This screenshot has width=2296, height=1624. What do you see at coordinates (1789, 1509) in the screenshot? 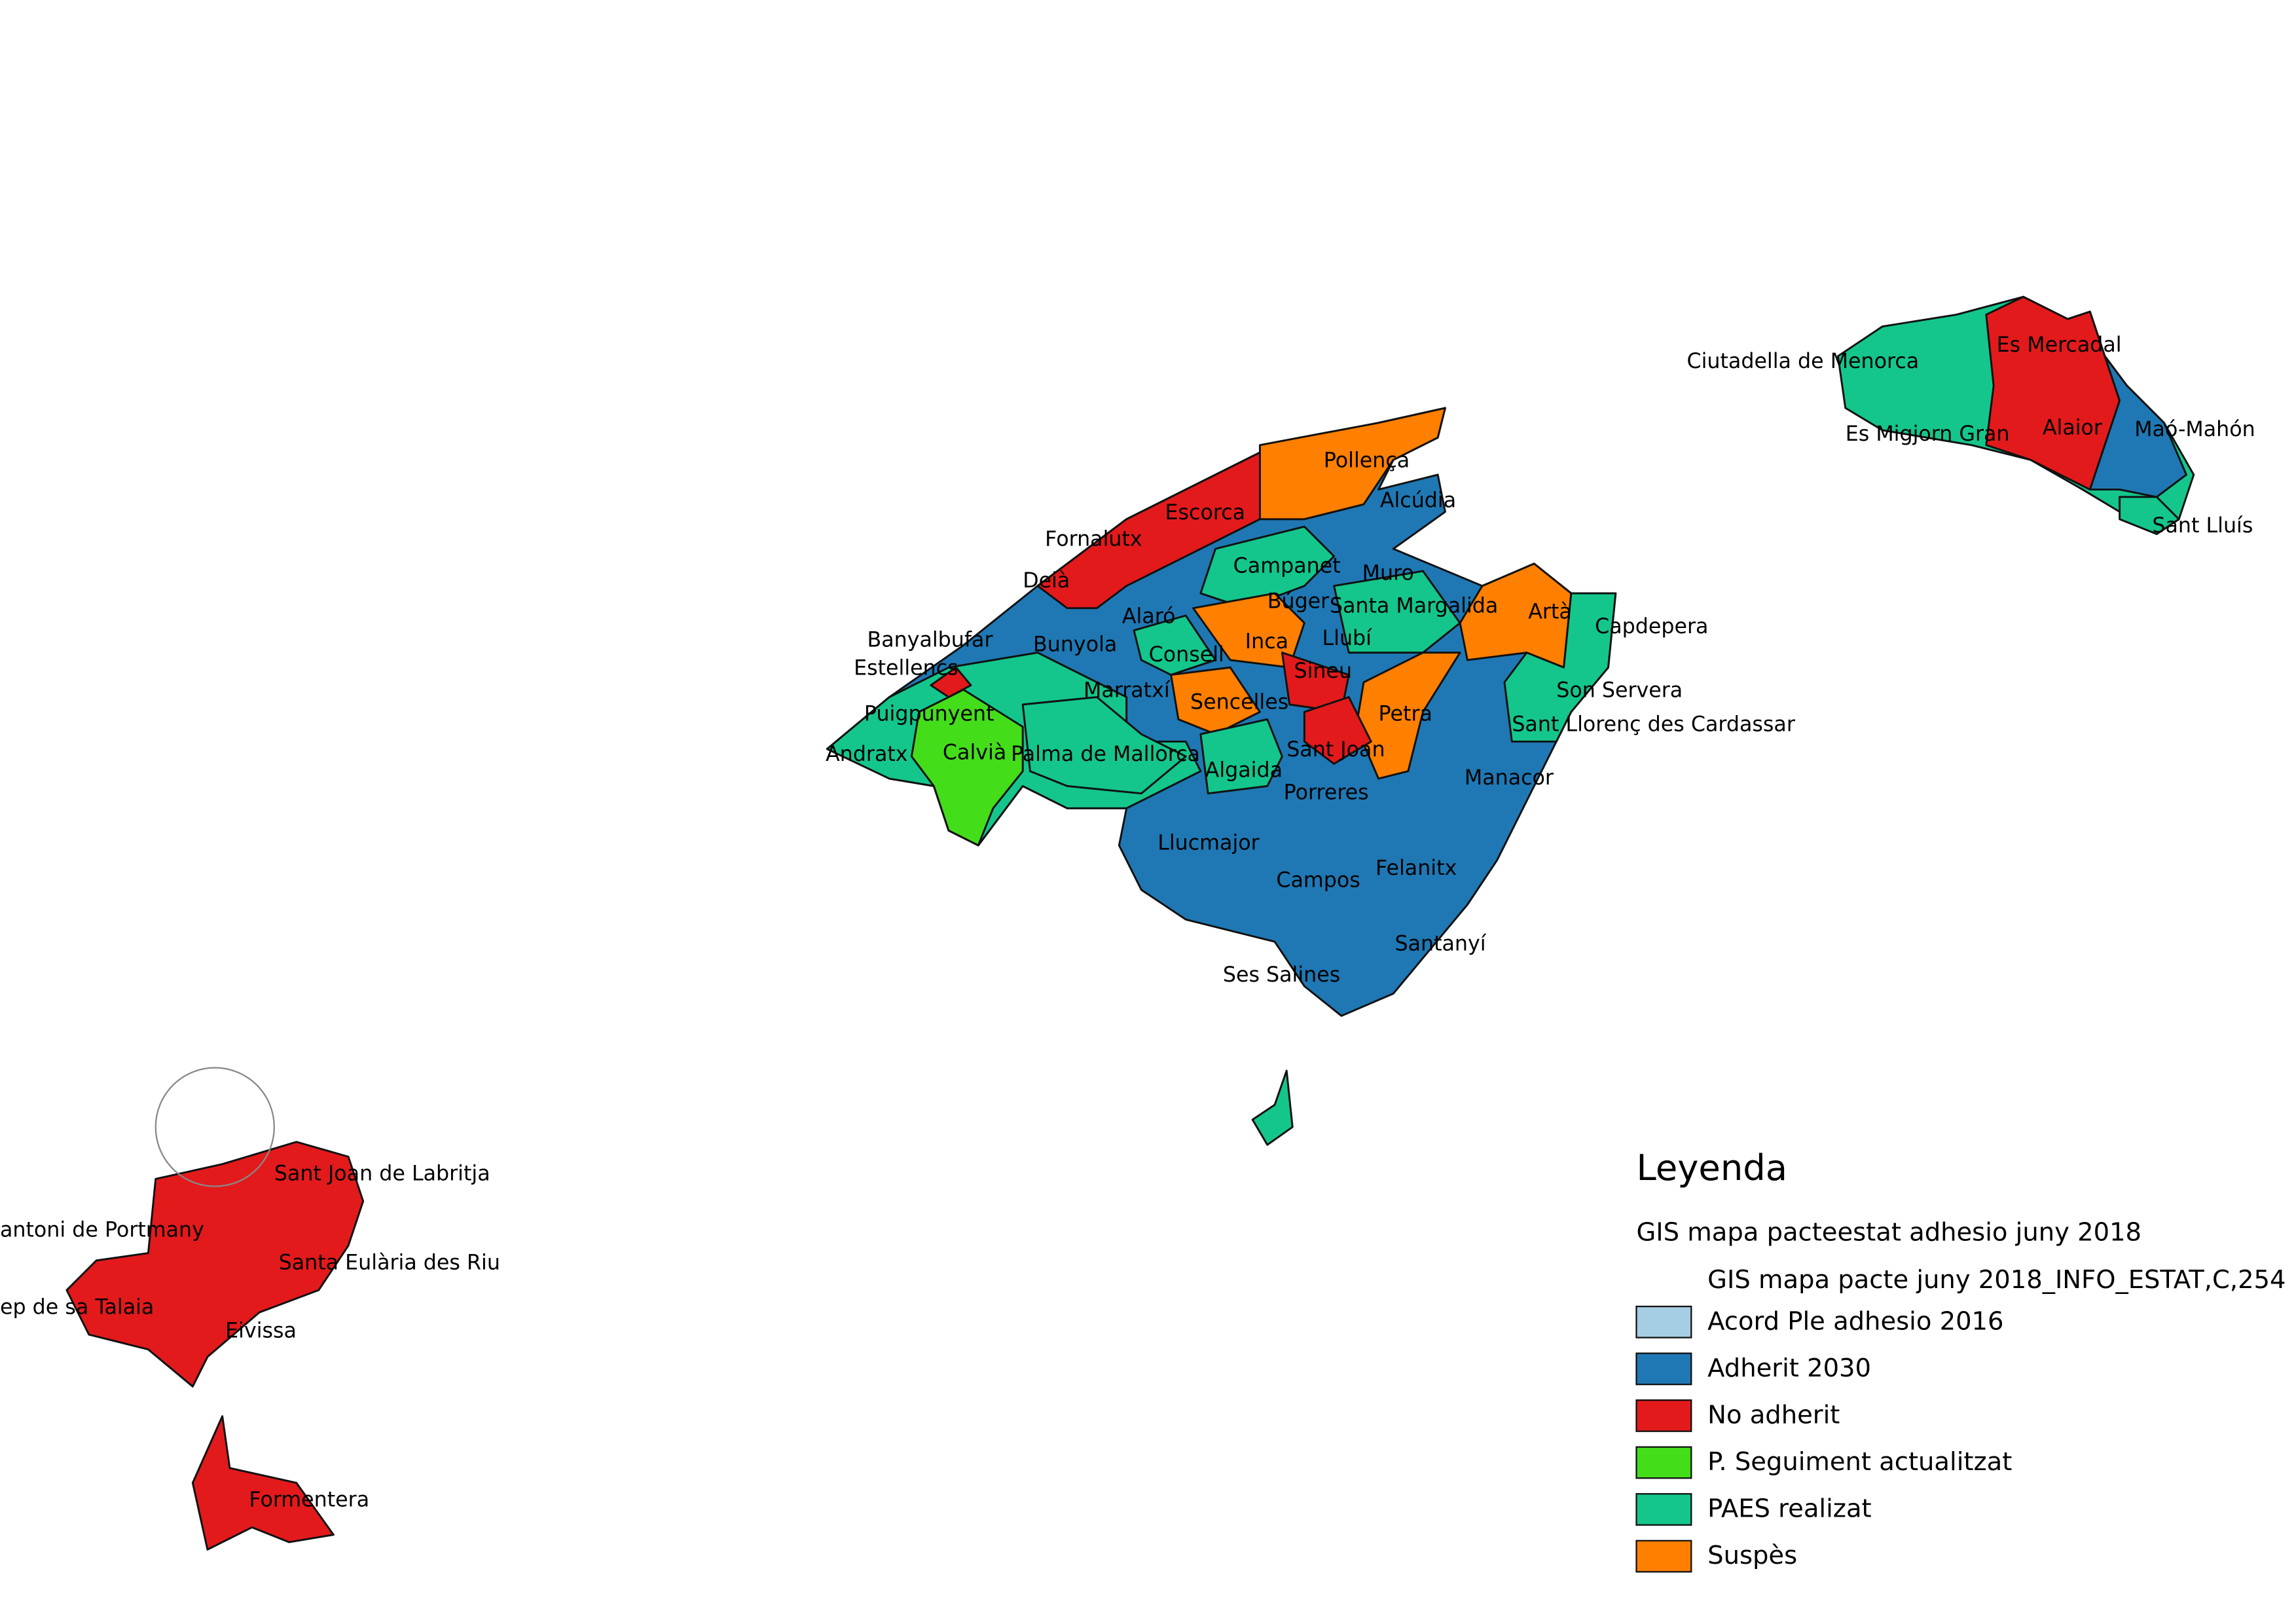
I see `legend-label: PAES realizat` at bounding box center [1789, 1509].